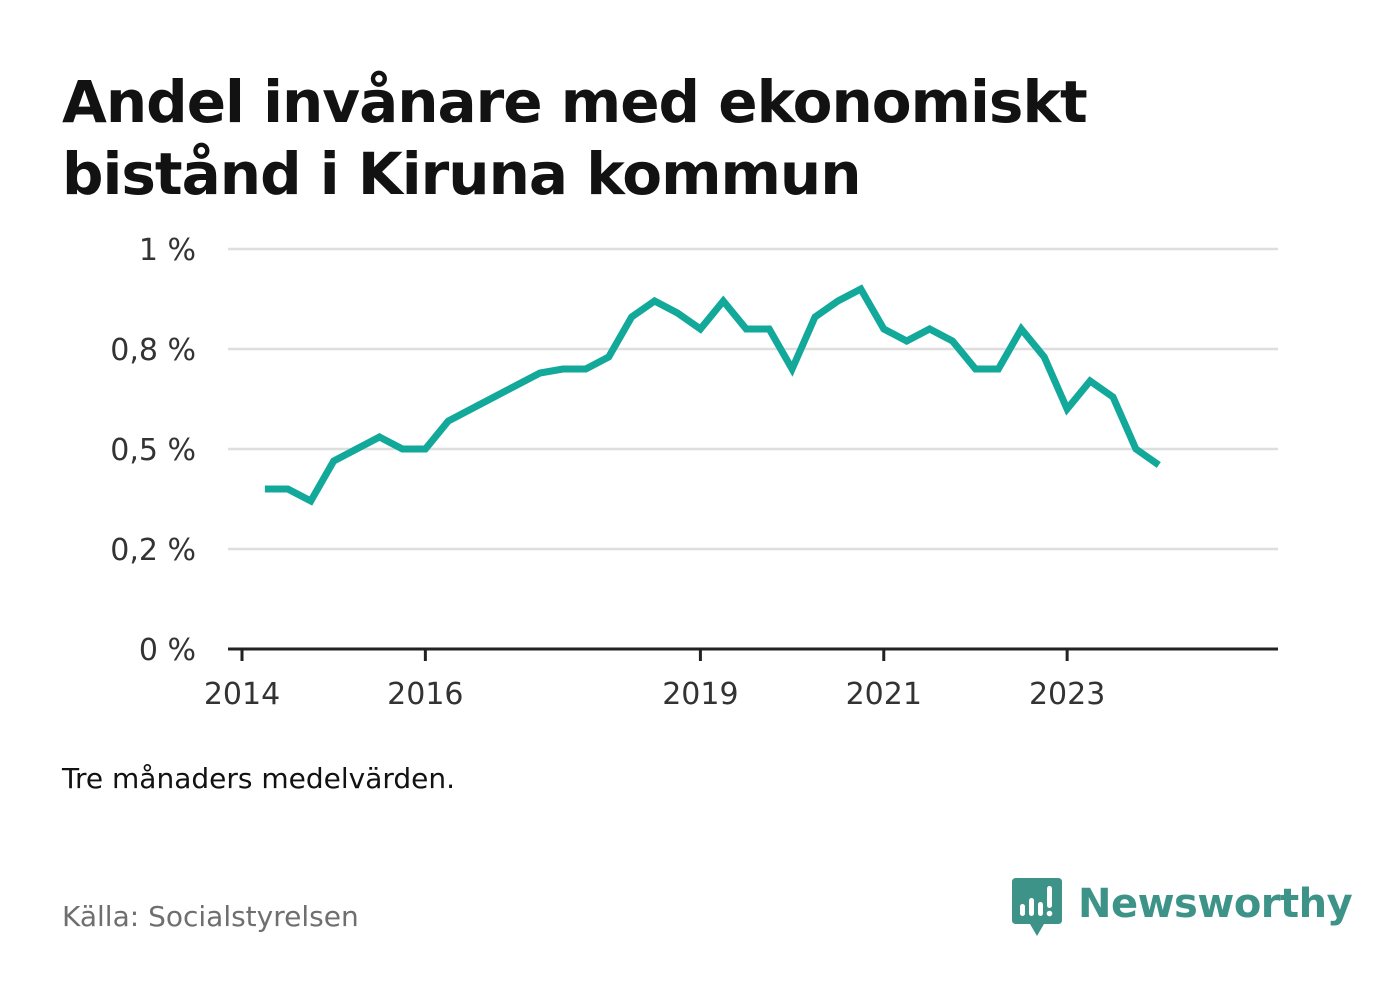 The height and width of the screenshot is (999, 1382). I want to click on x-tick-label: 2019, so click(700, 694).